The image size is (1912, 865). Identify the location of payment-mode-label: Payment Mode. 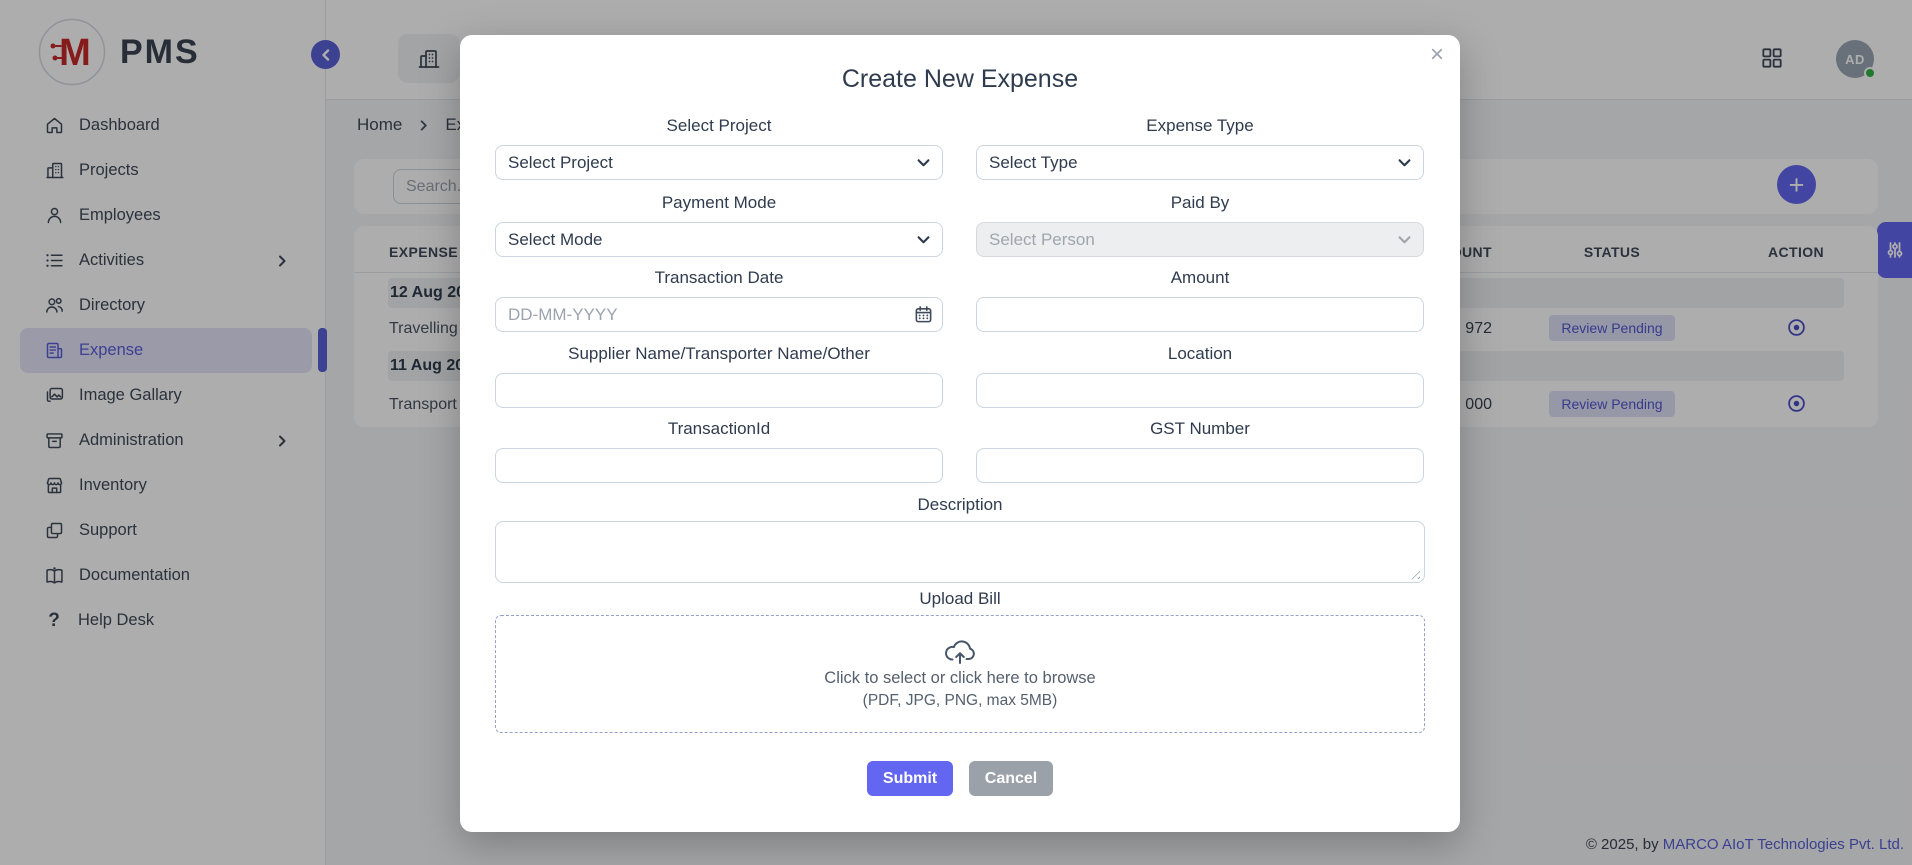
(719, 202).